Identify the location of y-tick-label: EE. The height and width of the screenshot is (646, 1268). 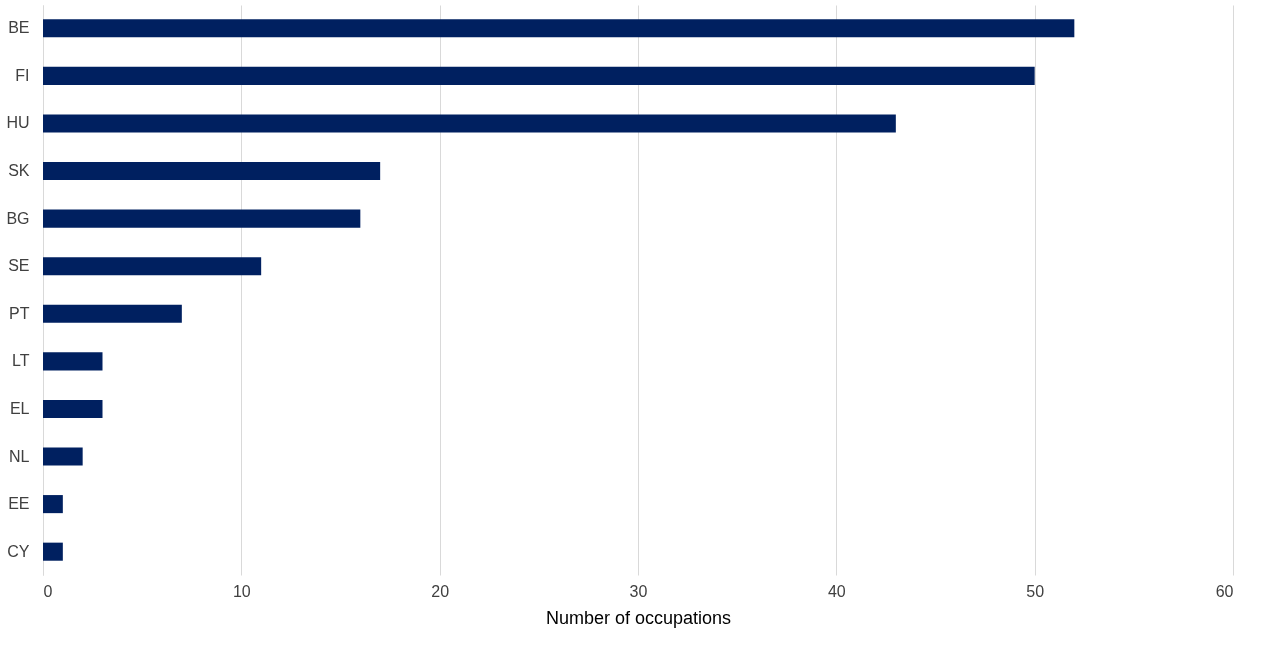
(19, 504).